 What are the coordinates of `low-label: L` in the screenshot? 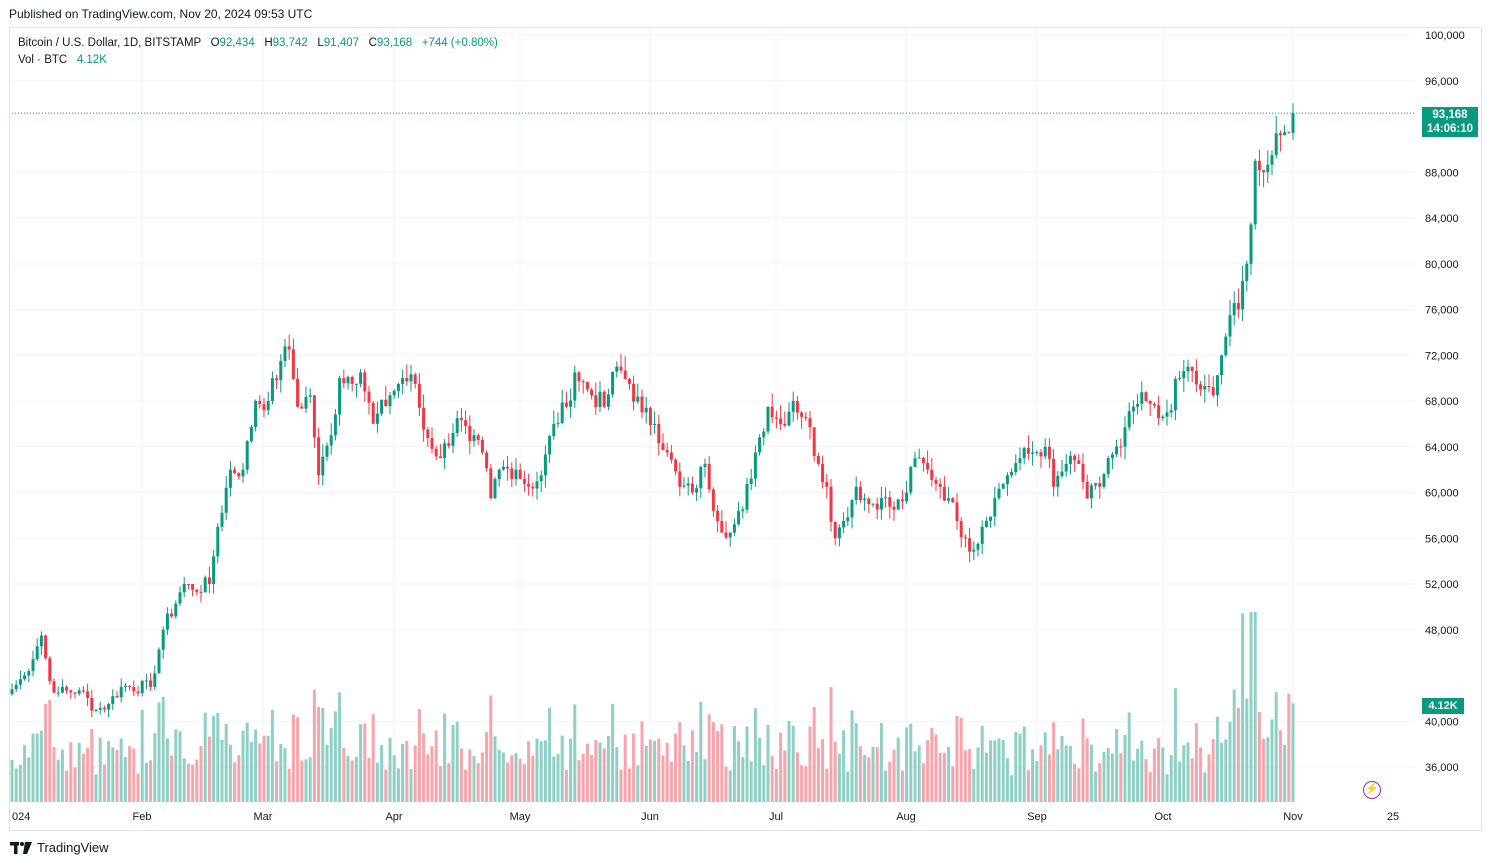 It's located at (320, 43).